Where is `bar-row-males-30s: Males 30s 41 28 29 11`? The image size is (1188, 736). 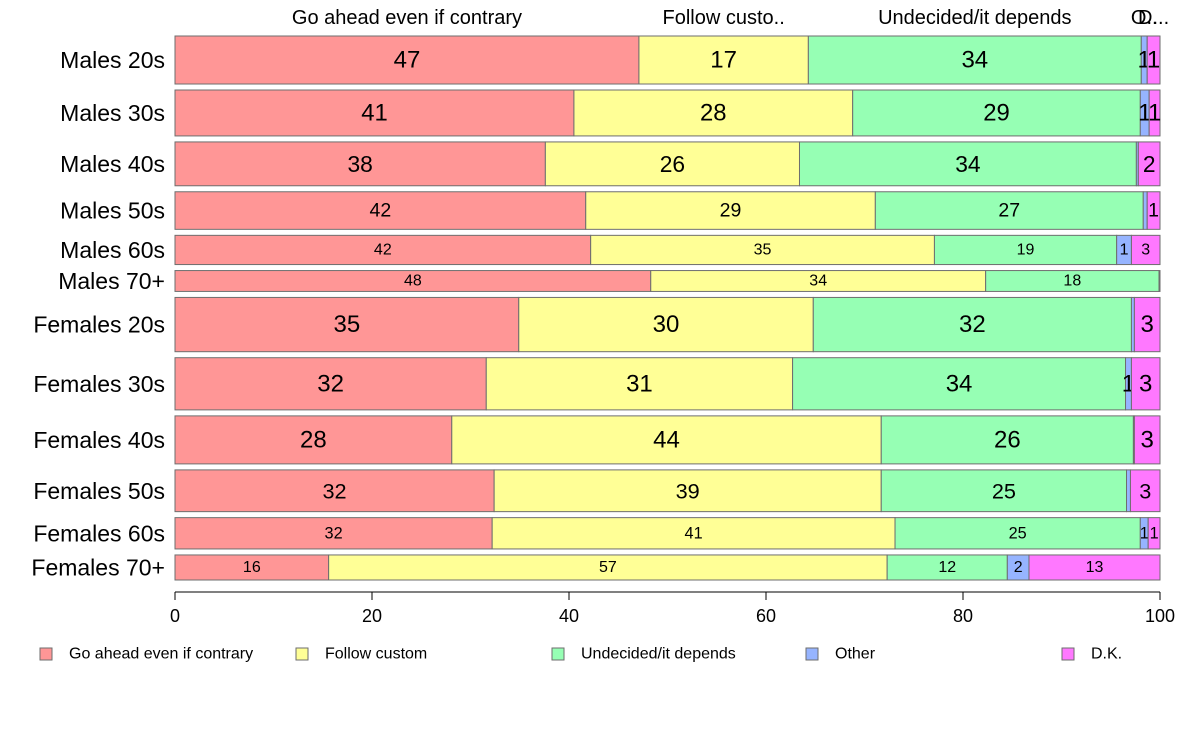 bar-row-males-30s: Males 30s 41 28 29 11 is located at coordinates (610, 113).